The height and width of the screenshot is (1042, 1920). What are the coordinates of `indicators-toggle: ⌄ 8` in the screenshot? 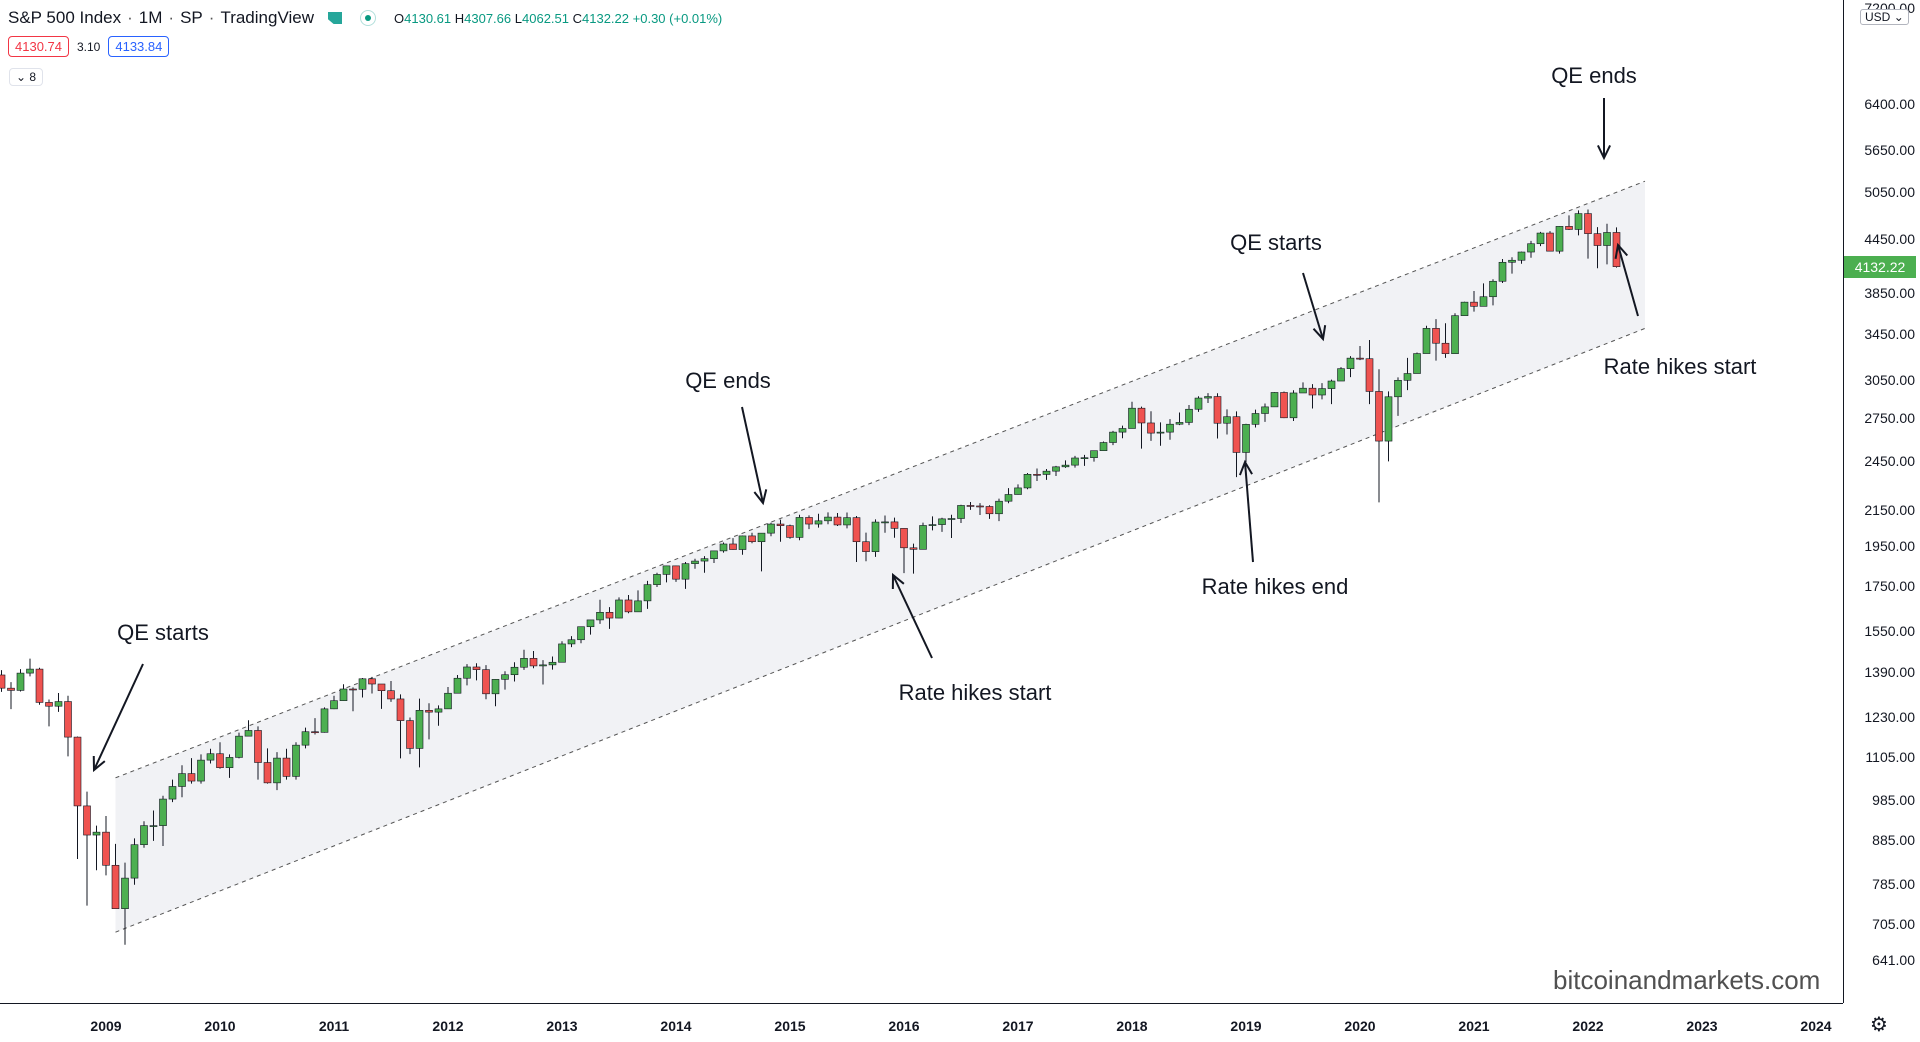 It's located at (26, 77).